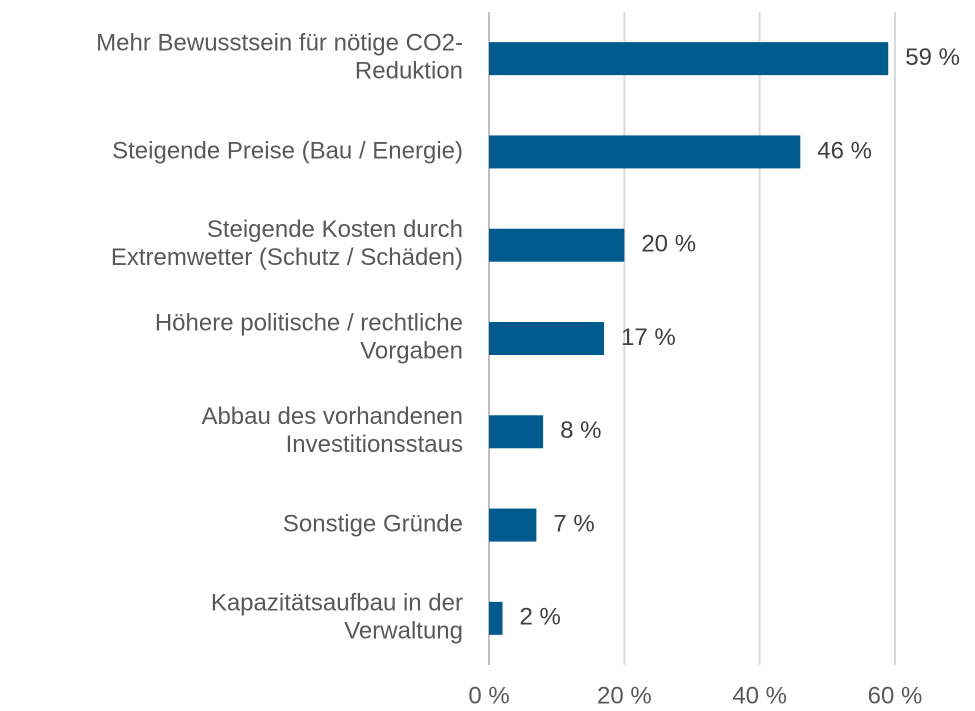 The height and width of the screenshot is (711, 975). What do you see at coordinates (624, 695) in the screenshot?
I see `x-tick-label: 20 %` at bounding box center [624, 695].